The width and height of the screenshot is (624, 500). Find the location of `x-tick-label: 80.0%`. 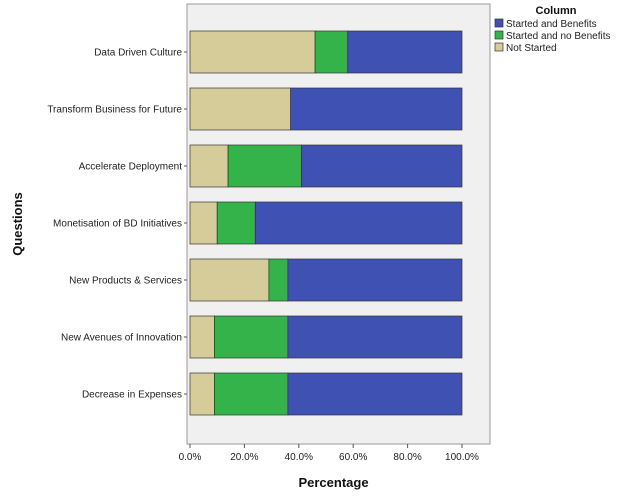

x-tick-label: 80.0% is located at coordinates (407, 457).